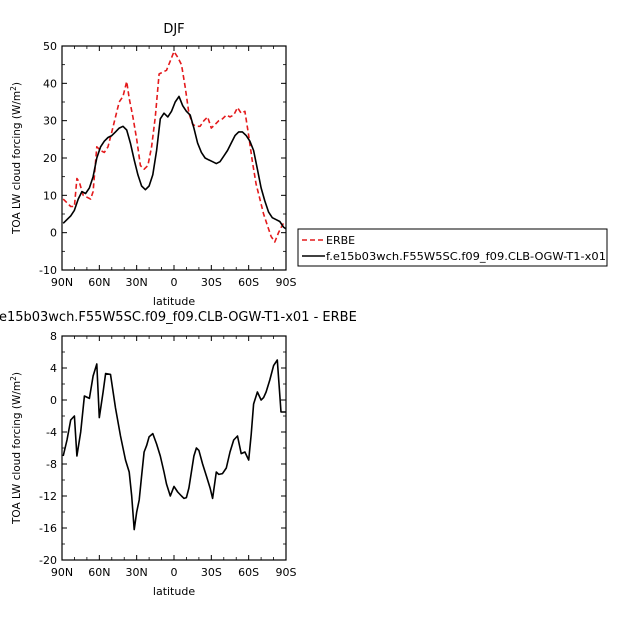 The height and width of the screenshot is (618, 617). What do you see at coordinates (53, 336) in the screenshot?
I see `bottom-y-tick-label: 8` at bounding box center [53, 336].